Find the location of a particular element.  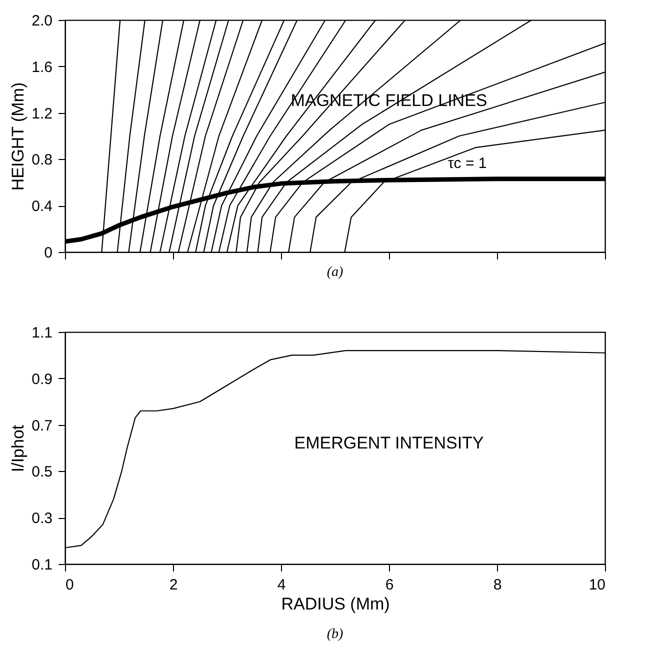

y-tick-label: 1.1 is located at coordinates (42, 333).